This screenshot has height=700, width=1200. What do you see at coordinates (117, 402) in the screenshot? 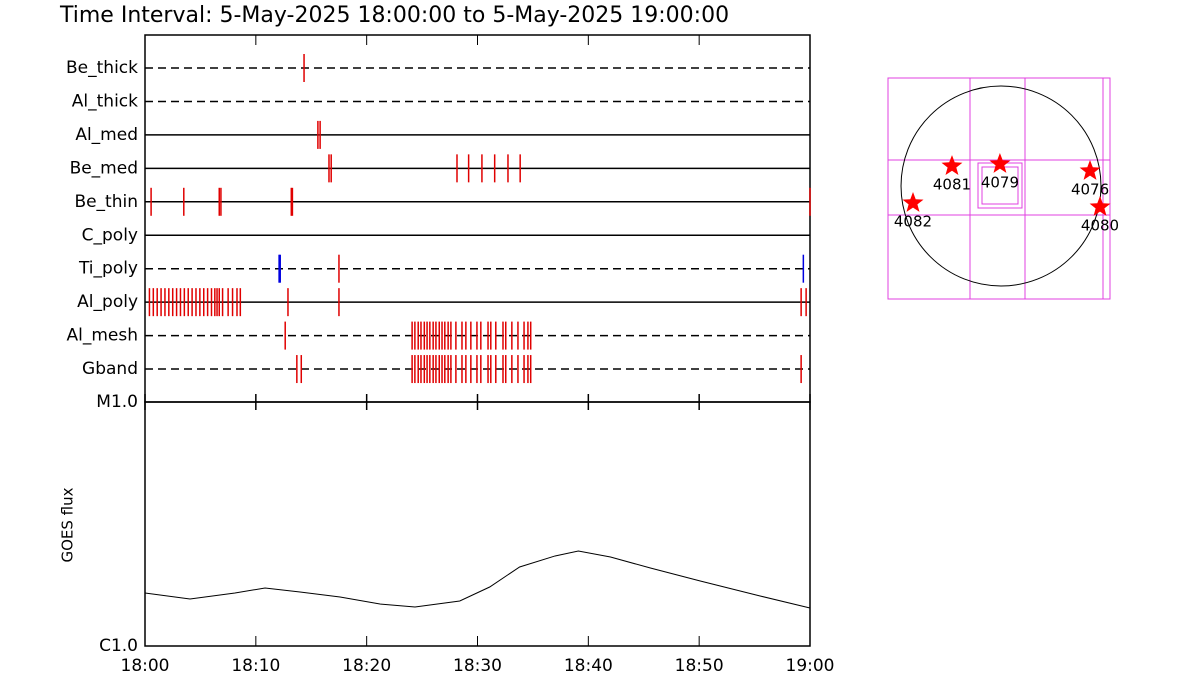
I see `y-tick-label: M1.0` at bounding box center [117, 402].